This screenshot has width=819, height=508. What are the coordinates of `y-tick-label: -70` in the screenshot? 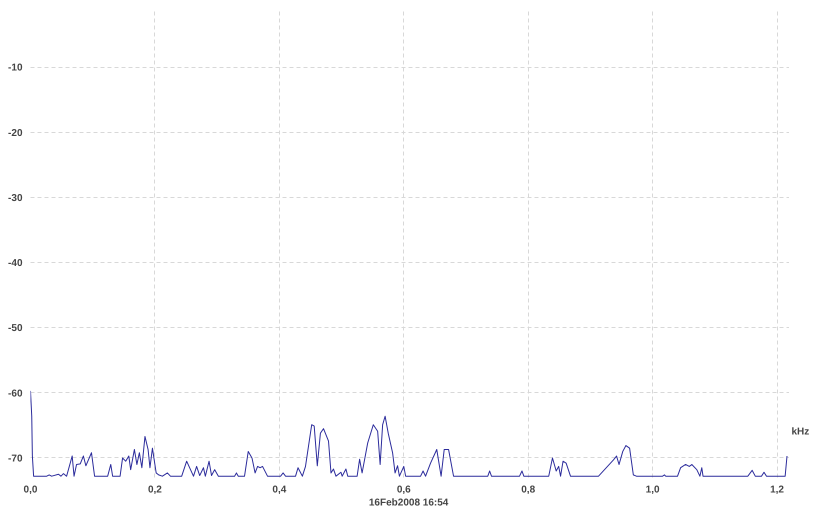 It's located at (15, 458).